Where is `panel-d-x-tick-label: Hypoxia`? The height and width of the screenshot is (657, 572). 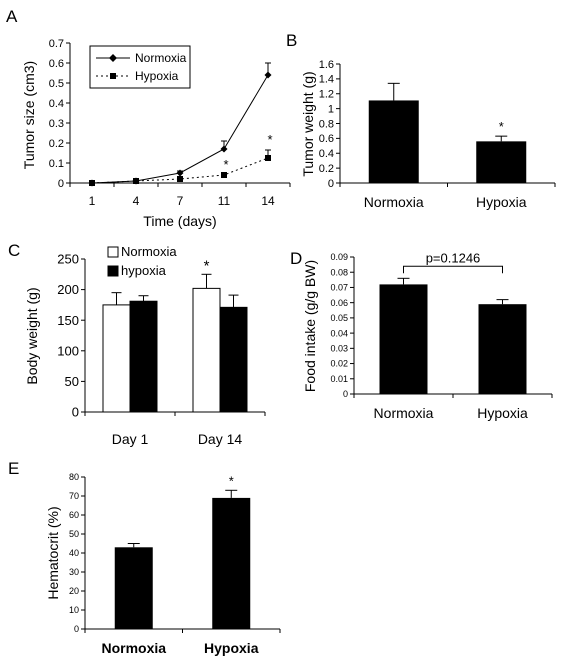
panel-d-x-tick-label: Hypoxia is located at coordinates (502, 413).